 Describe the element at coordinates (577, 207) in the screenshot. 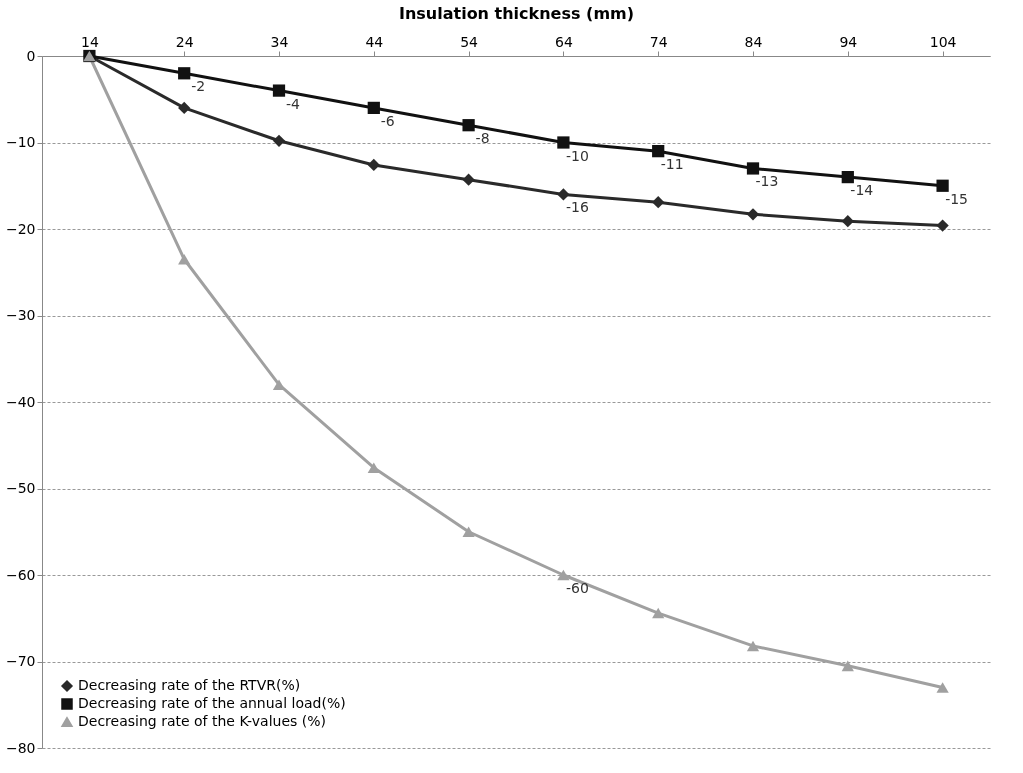

I see `data-label: -16` at that location.